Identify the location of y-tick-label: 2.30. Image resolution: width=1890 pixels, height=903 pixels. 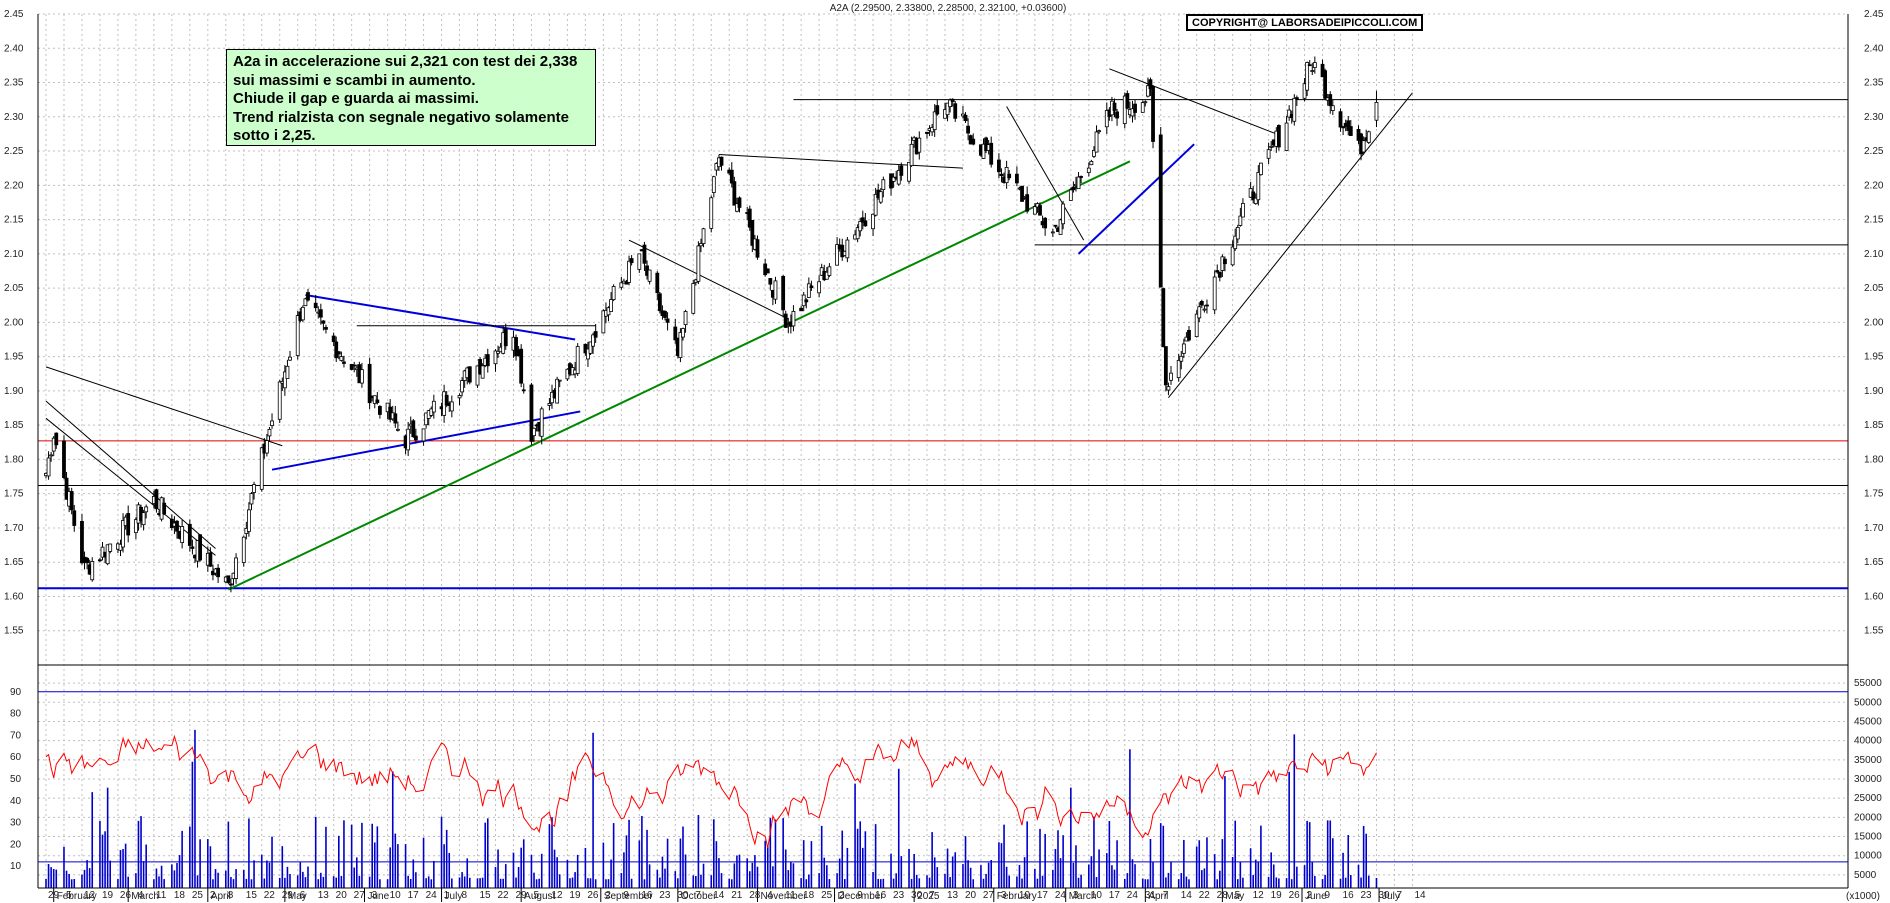
(14, 117).